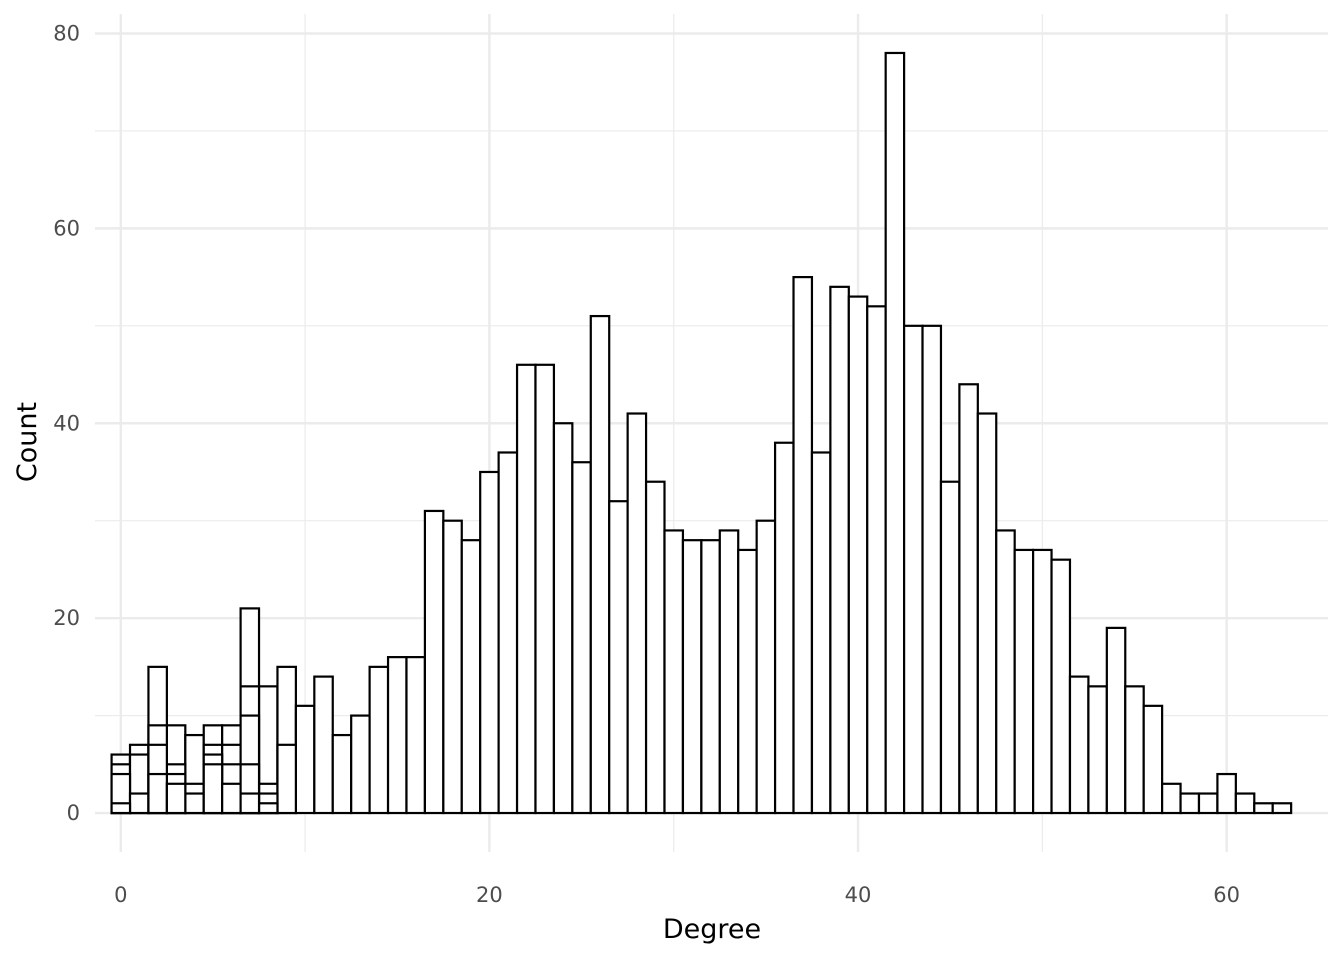 Image resolution: width=1344 pixels, height=960 pixels. I want to click on y-axis-ticks: 0 20 40 60 80, so click(66, 423).